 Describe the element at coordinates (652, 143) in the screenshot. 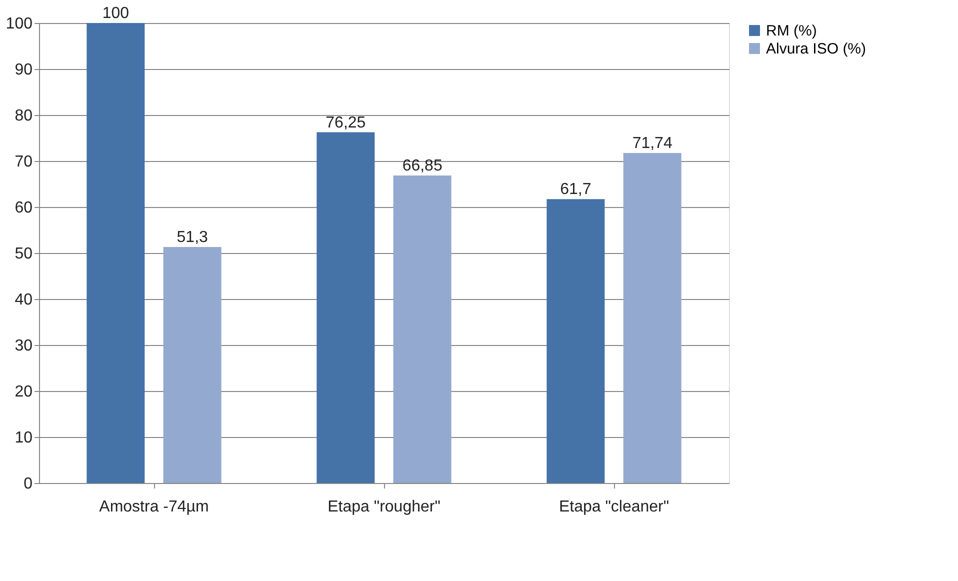

I see `data-label: 71,74` at that location.